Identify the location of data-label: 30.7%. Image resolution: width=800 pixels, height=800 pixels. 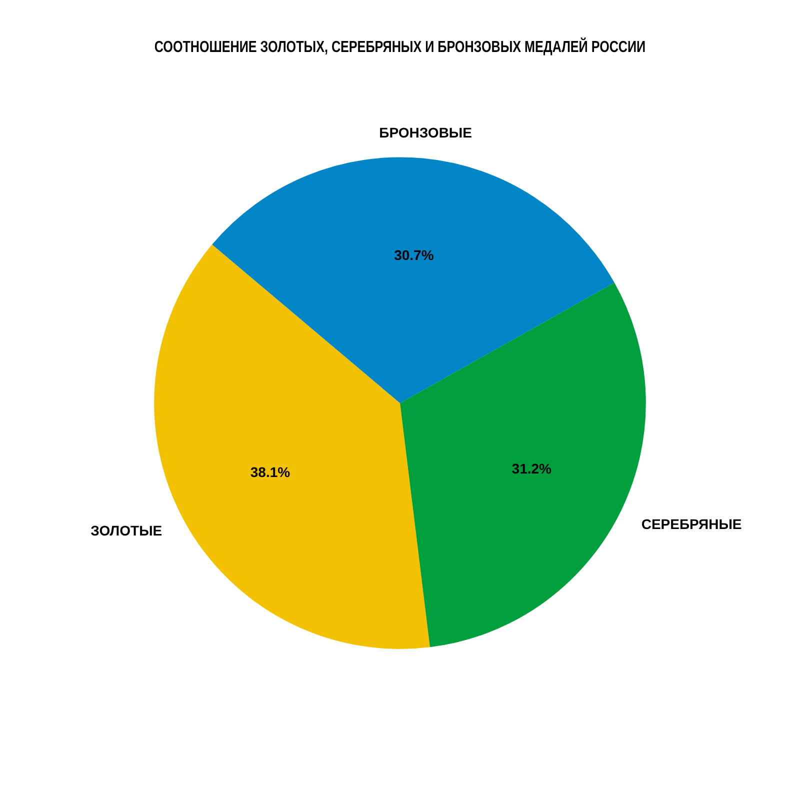
(414, 255).